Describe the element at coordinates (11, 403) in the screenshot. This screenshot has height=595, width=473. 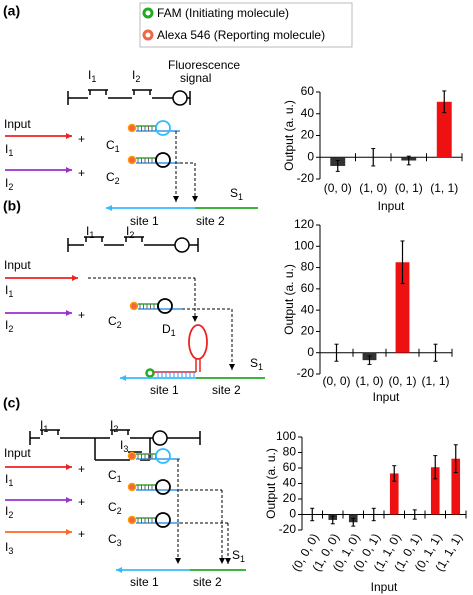
I see `panel-label: (c)` at that location.